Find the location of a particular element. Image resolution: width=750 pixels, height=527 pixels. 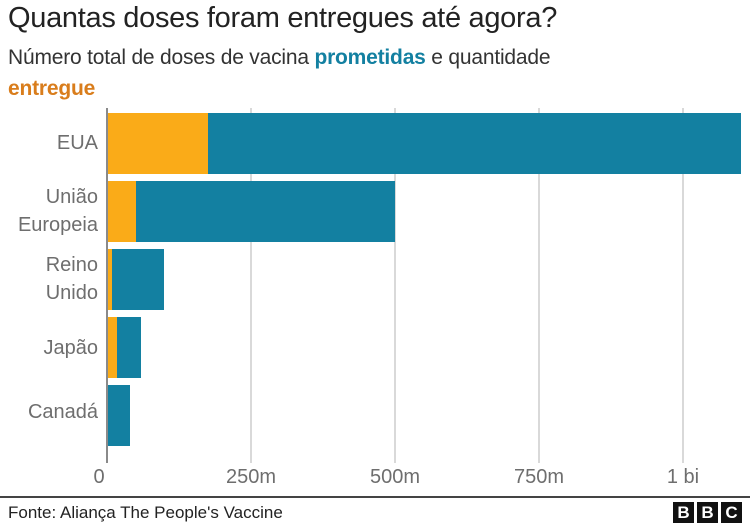

category-label-reino-unido: Reino Unido is located at coordinates (71, 279).